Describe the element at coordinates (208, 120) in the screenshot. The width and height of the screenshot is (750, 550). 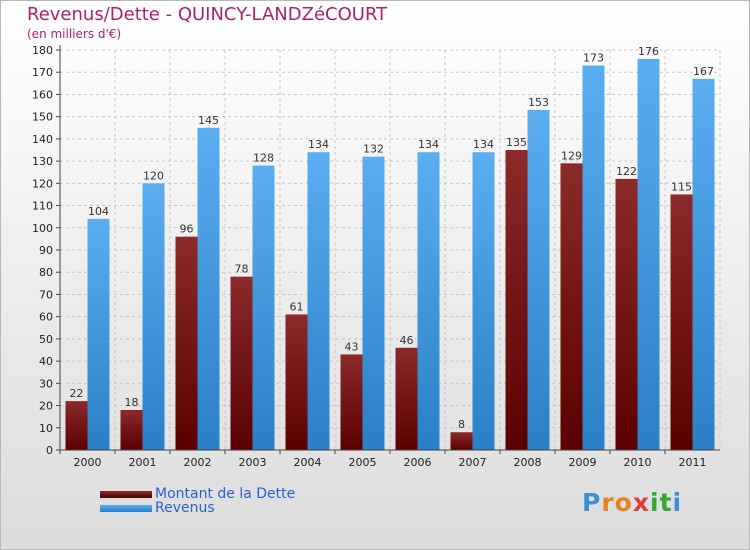
I see `value-label-revenue-2002: 145` at that location.